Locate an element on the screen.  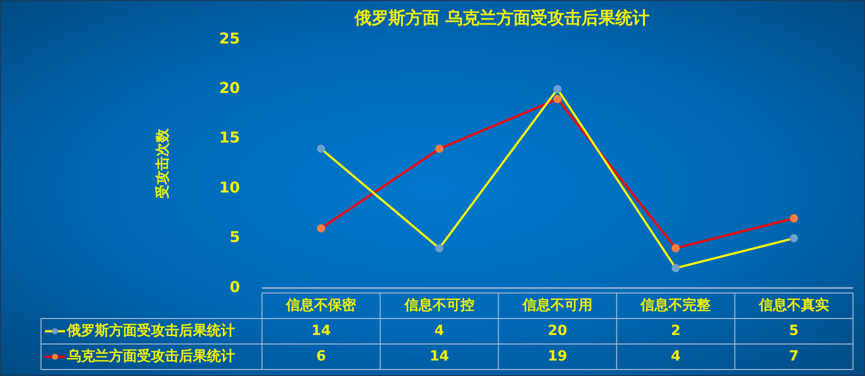
y-tick-label: 0 is located at coordinates (235, 287).